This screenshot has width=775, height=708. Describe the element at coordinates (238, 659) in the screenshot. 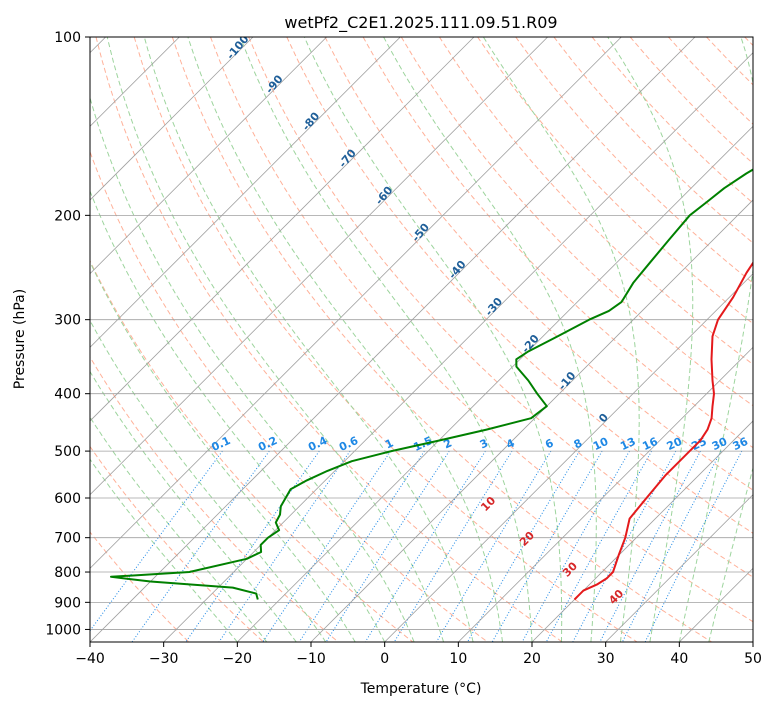

I see `x-tick-label: −20` at that location.